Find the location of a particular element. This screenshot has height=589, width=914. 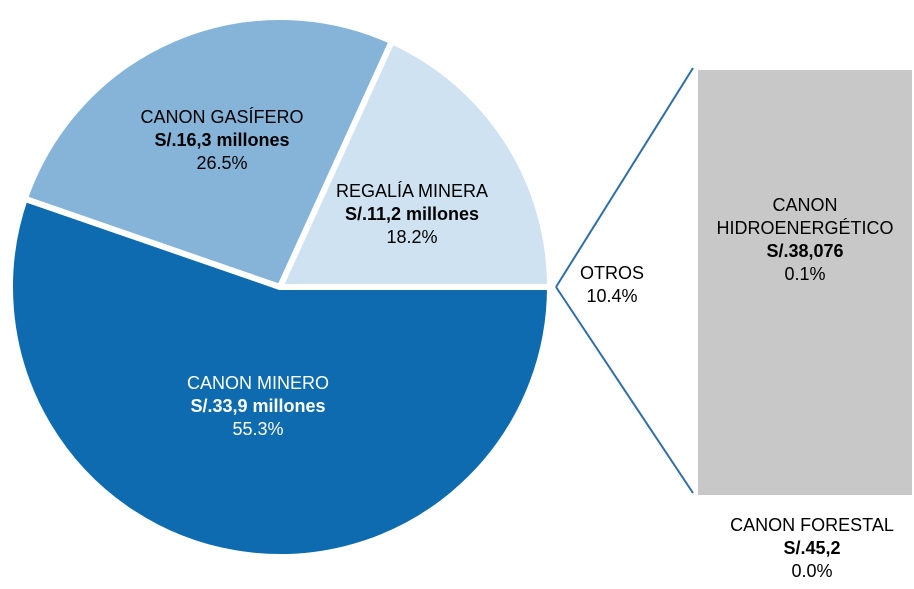

pie-slice is located at coordinates (415, 164).